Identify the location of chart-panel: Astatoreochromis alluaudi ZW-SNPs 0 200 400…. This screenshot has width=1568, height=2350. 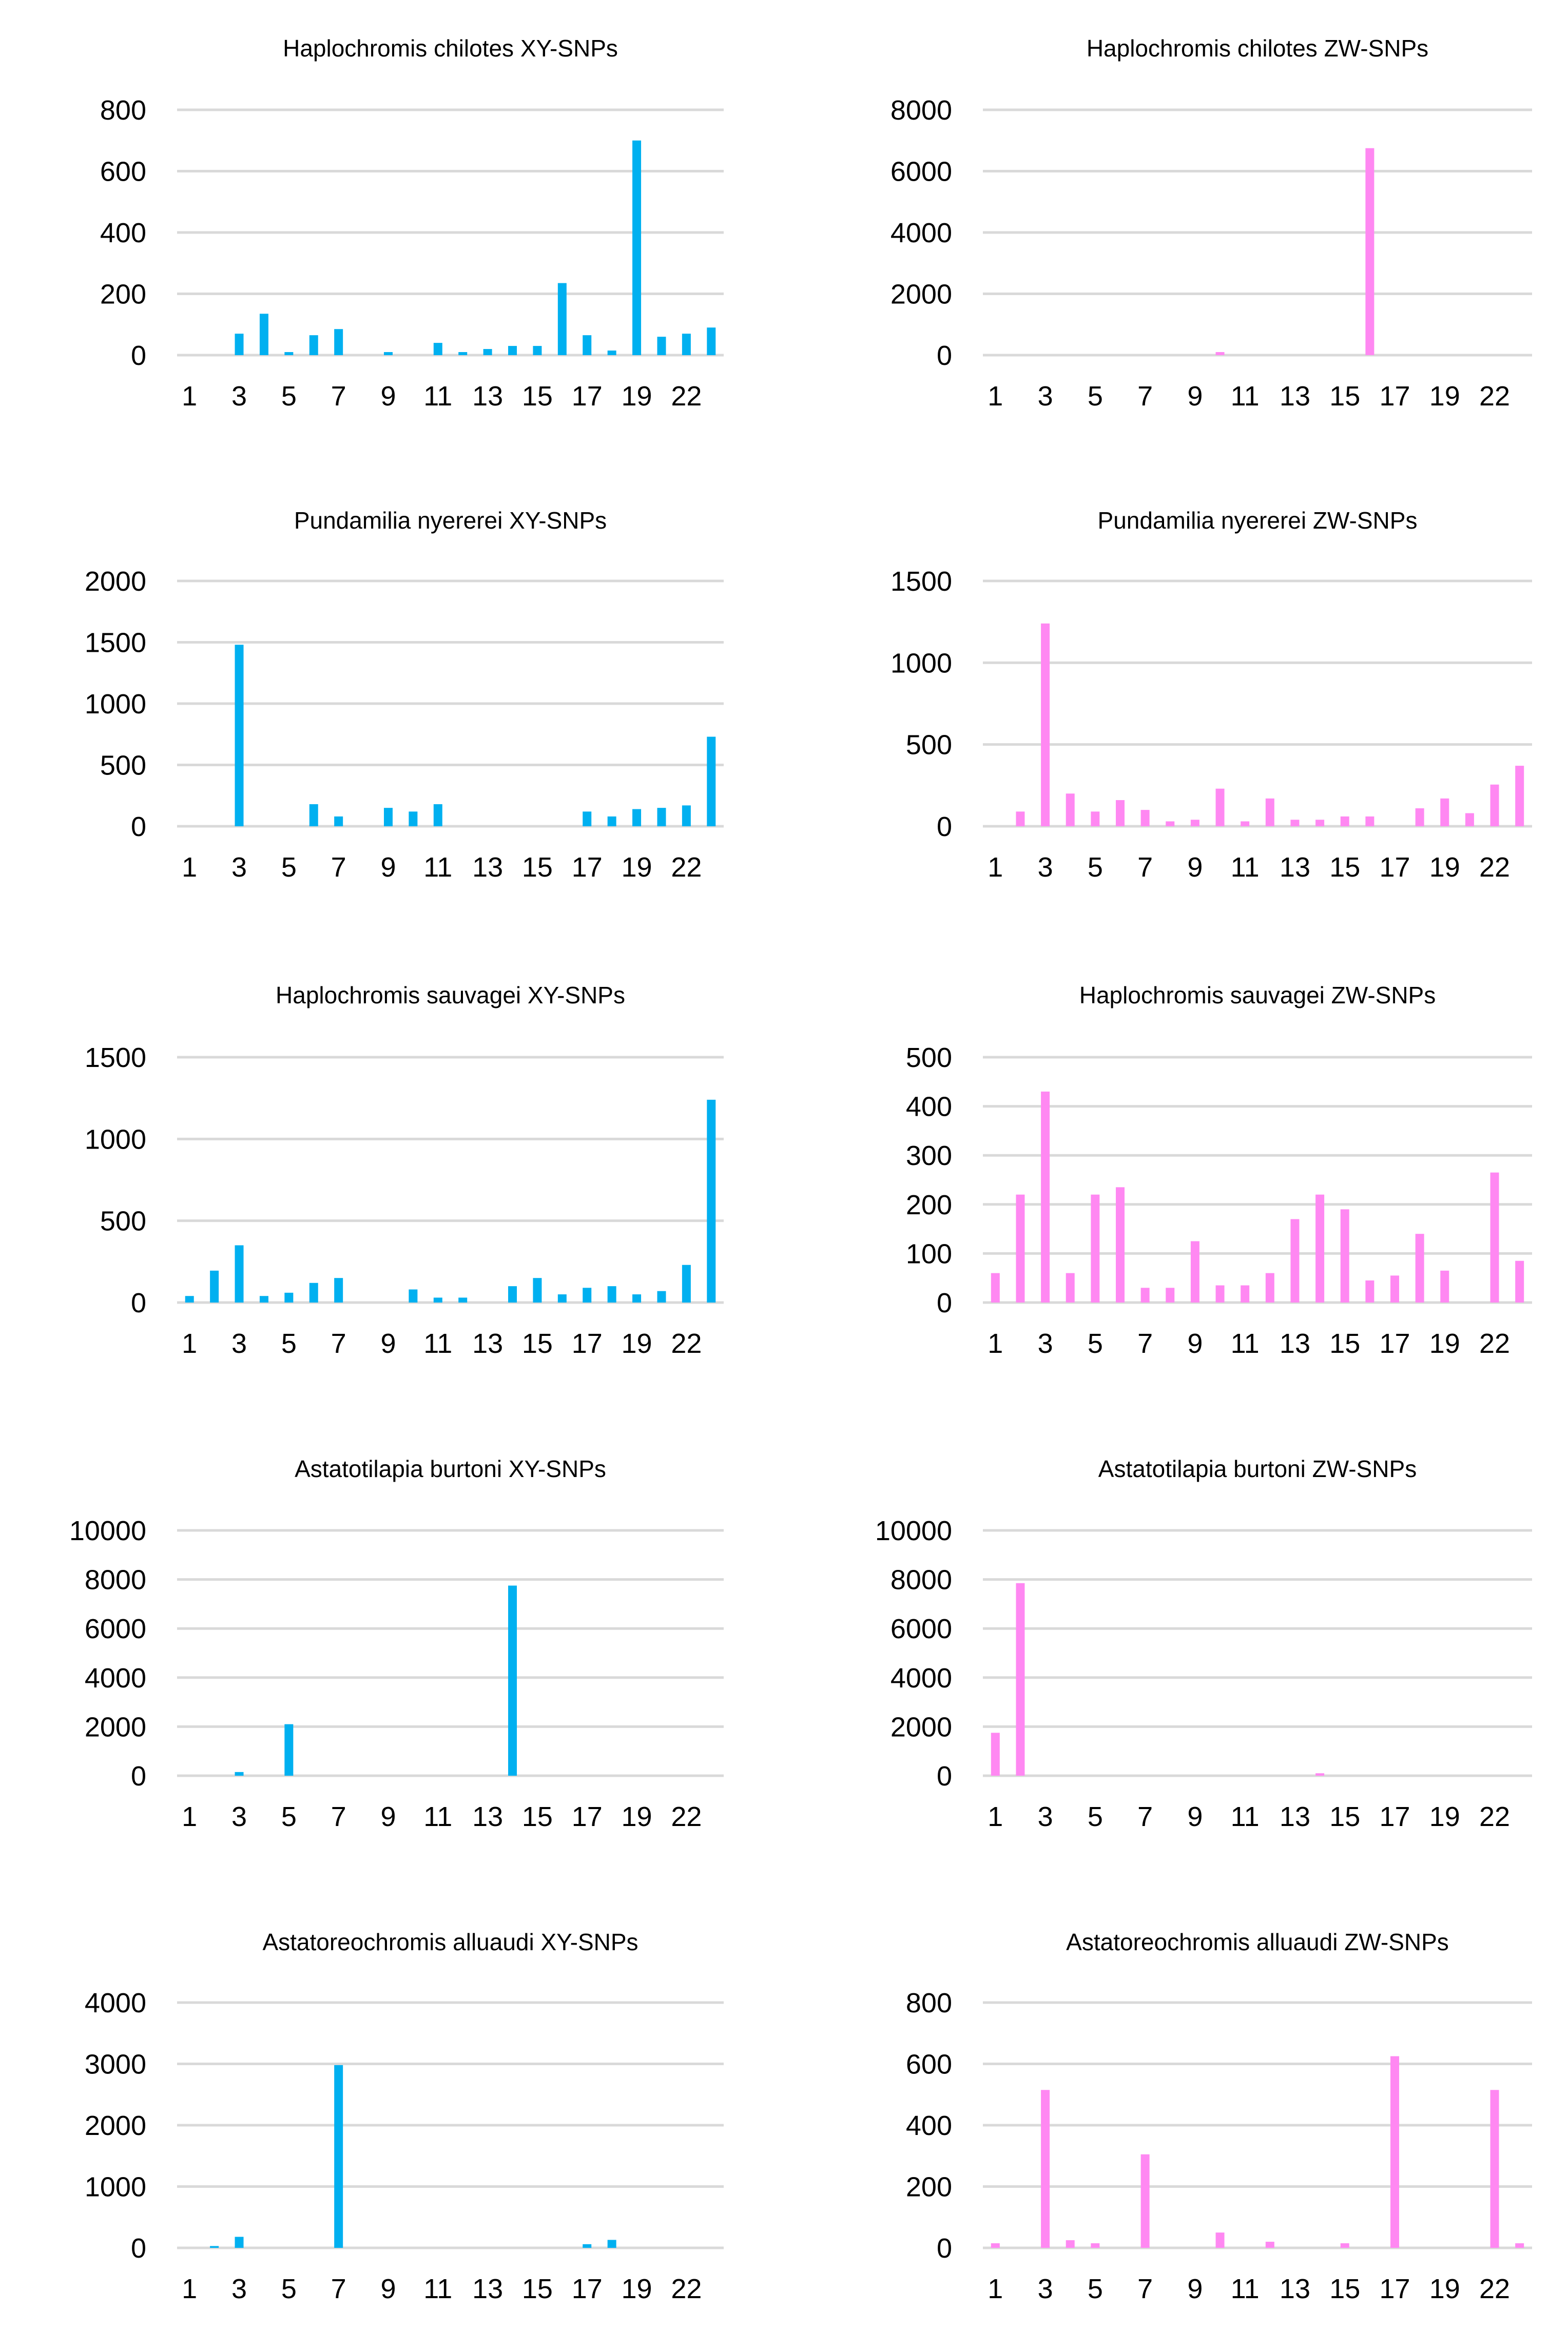
(1219, 2116).